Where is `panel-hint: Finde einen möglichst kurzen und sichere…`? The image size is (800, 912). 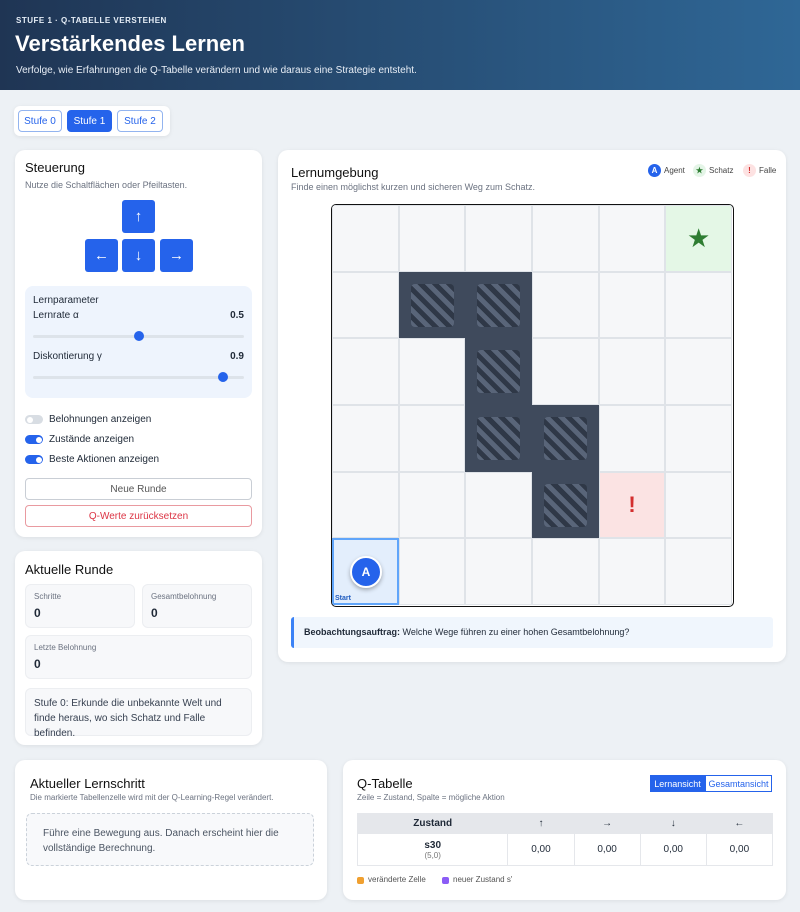 panel-hint: Finde einen möglichst kurzen und sichere… is located at coordinates (413, 187).